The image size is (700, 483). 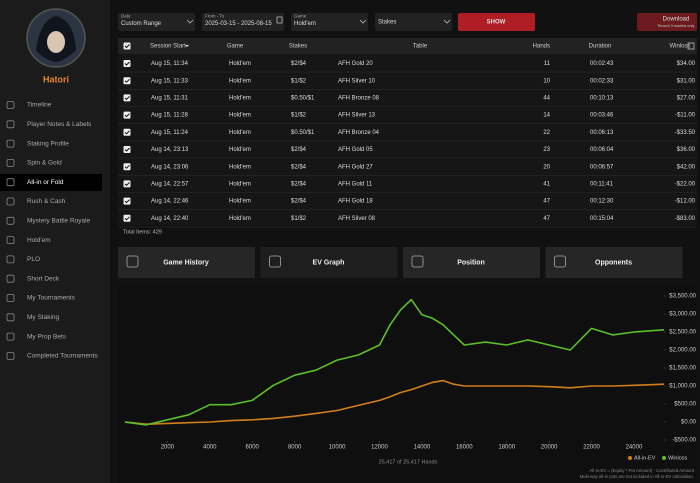 I want to click on y-tick-label: $3,500.00, so click(x=682, y=297).